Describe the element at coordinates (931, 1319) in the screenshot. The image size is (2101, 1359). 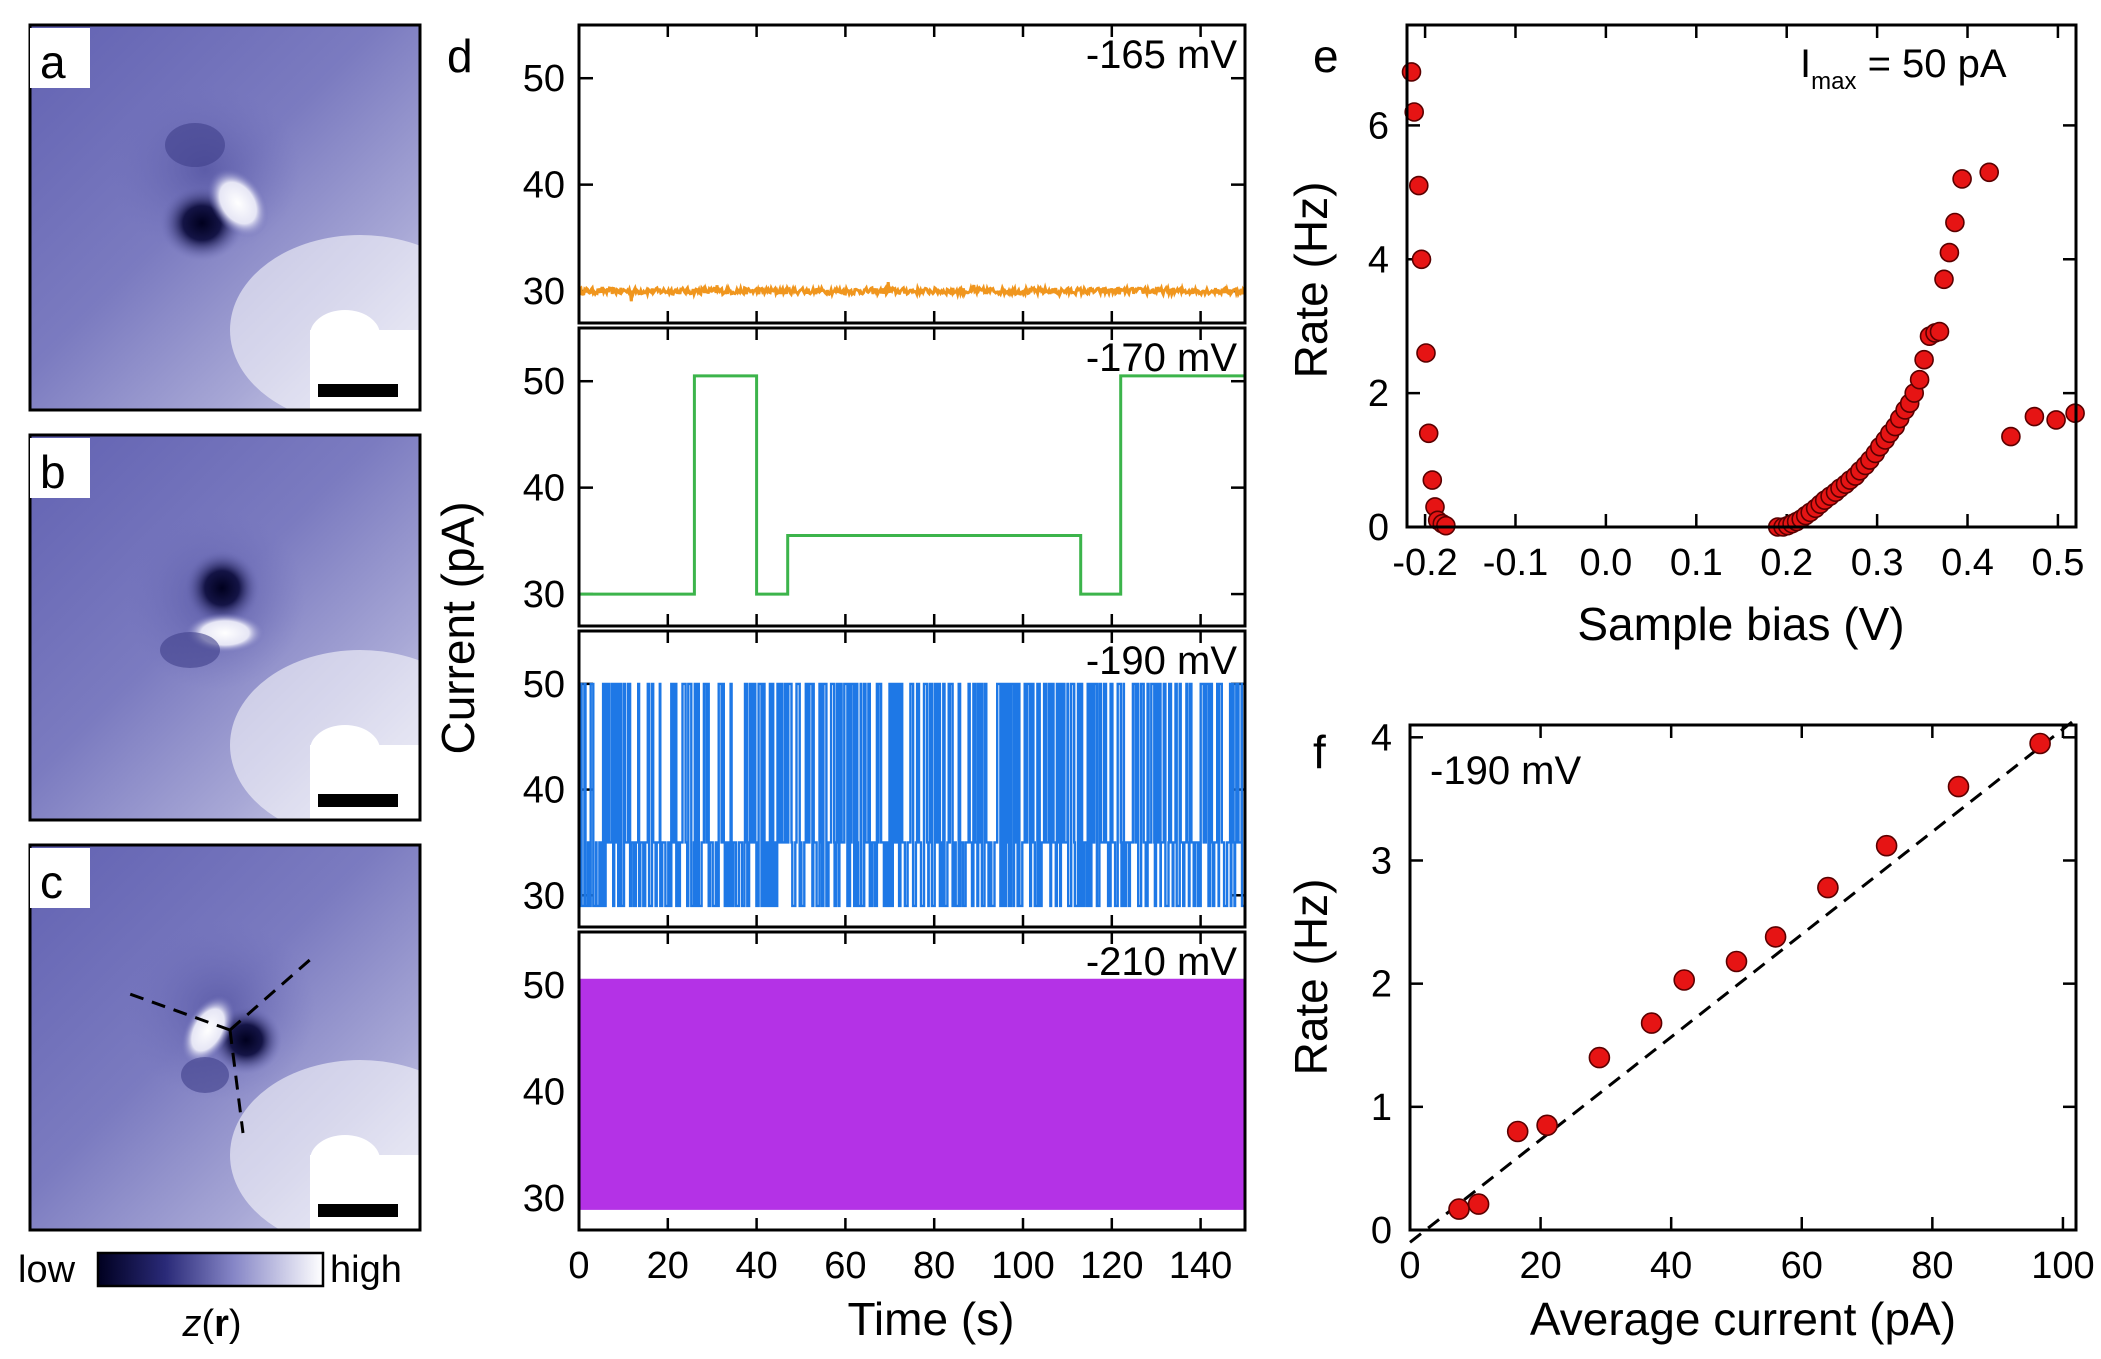
I see `x-axis-label: Time (s)` at that location.